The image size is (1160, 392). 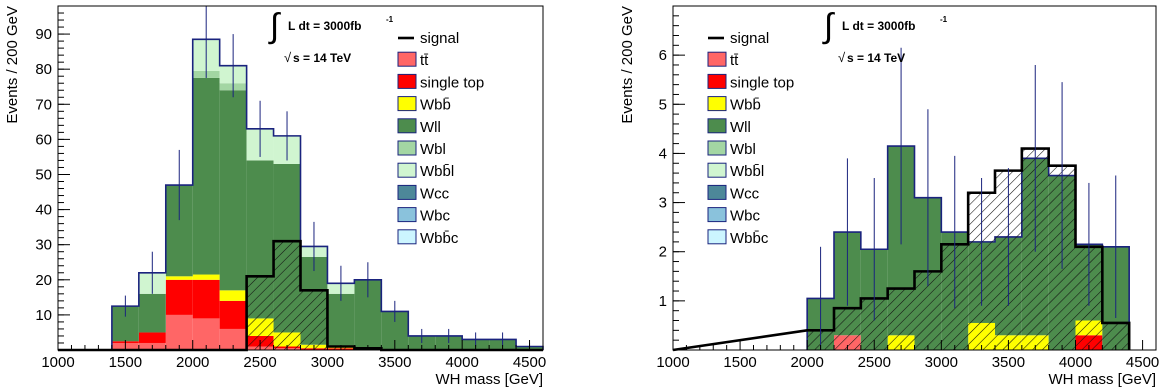 I want to click on x-axis-label: WH mass [GeV], so click(x=489, y=379).